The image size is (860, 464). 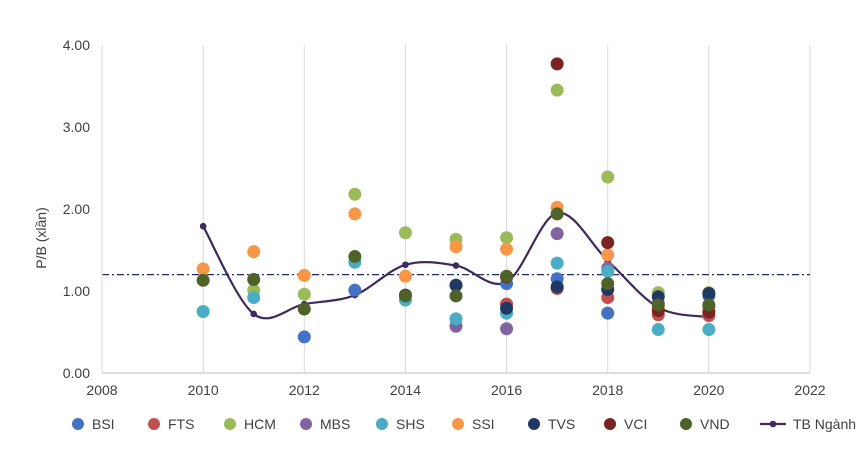 What do you see at coordinates (483, 424) in the screenshot?
I see `legend-label: SSI` at bounding box center [483, 424].